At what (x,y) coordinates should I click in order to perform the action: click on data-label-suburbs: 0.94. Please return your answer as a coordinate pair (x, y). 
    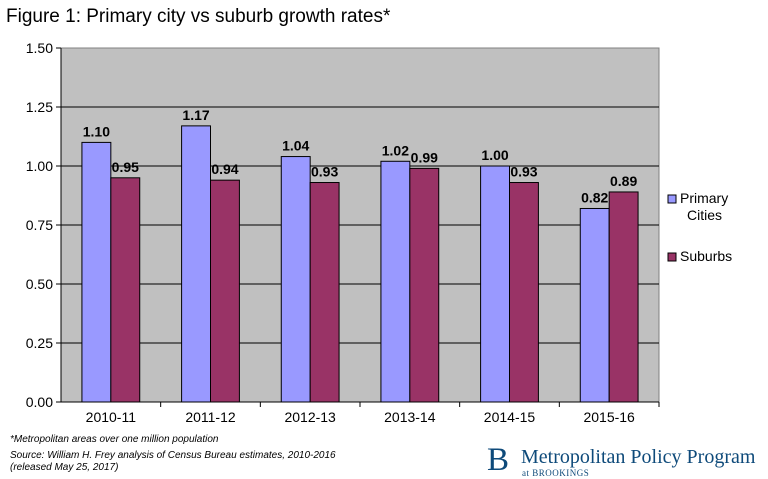
    Looking at the image, I should click on (224, 169).